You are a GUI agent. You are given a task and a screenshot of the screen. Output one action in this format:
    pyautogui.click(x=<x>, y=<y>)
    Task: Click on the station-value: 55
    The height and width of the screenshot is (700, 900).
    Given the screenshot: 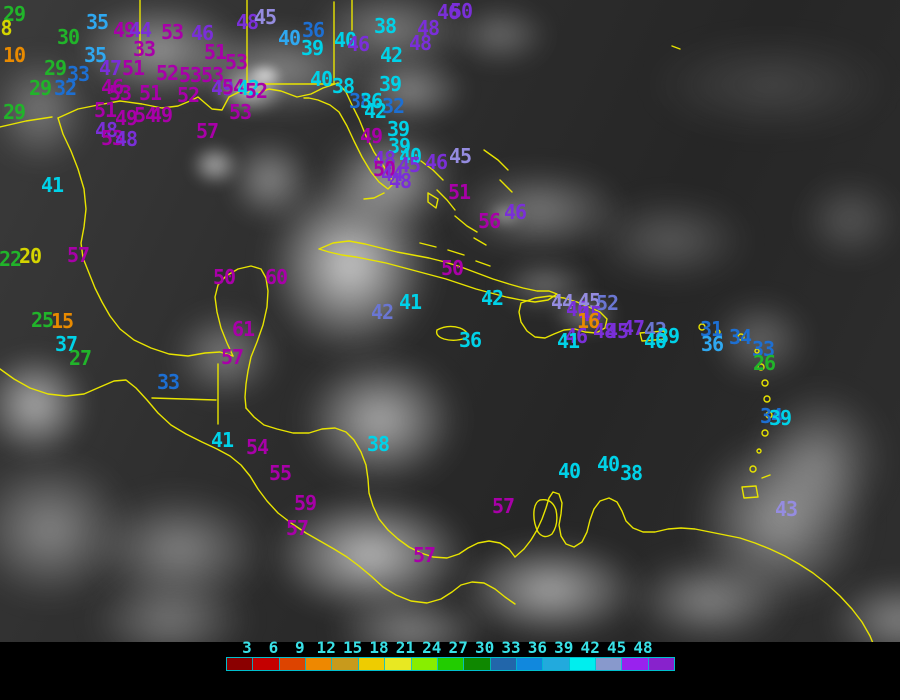 What is the action you would take?
    pyautogui.click(x=280, y=473)
    